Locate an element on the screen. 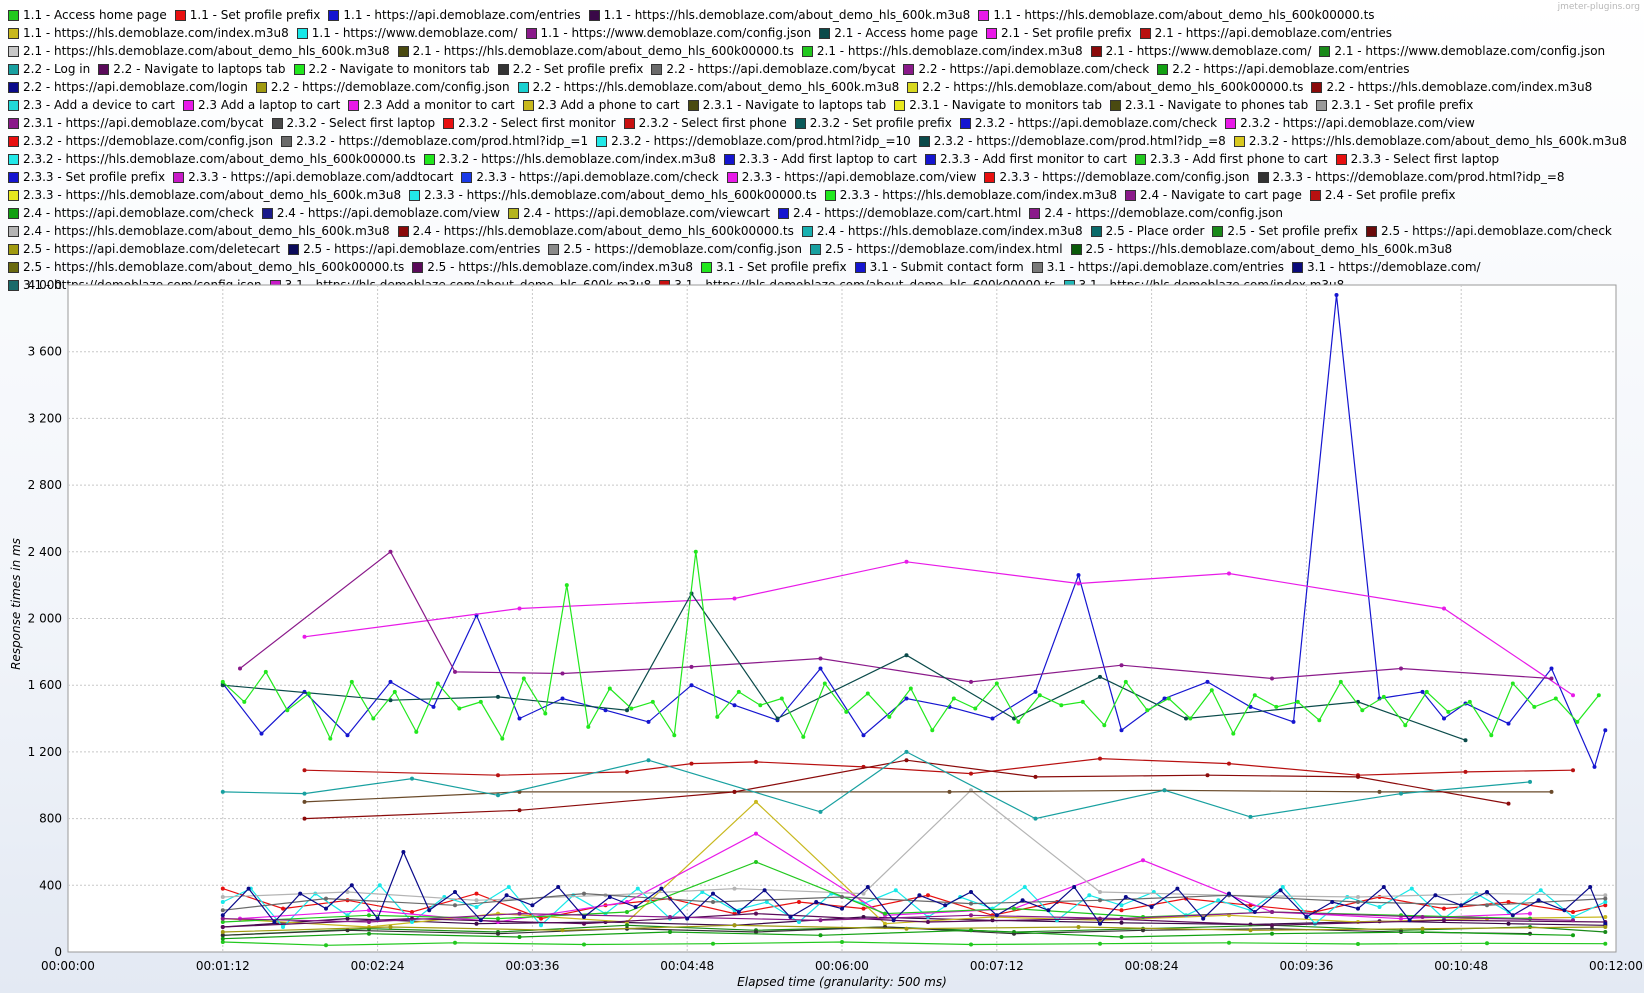  x-tick-label: 00:07:12 is located at coordinates (997, 966).